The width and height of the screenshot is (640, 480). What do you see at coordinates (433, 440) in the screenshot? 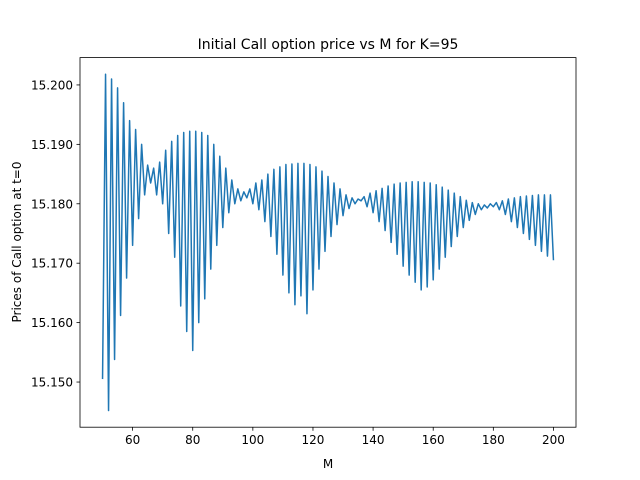
I see `x-tick-label: 160` at bounding box center [433, 440].